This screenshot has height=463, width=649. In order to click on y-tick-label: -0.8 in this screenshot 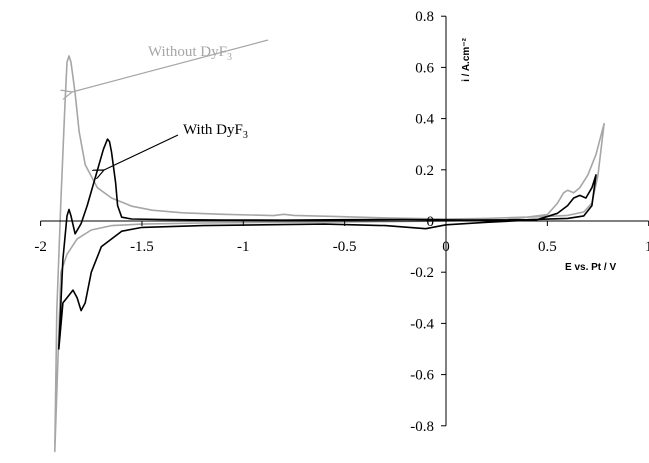, I will do `click(422, 427)`.